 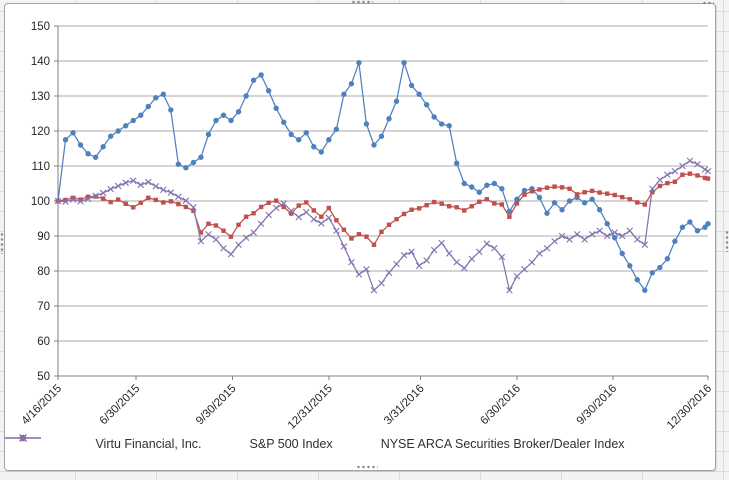 I want to click on x-tick-label: 9/30/2015, so click(x=216, y=405).